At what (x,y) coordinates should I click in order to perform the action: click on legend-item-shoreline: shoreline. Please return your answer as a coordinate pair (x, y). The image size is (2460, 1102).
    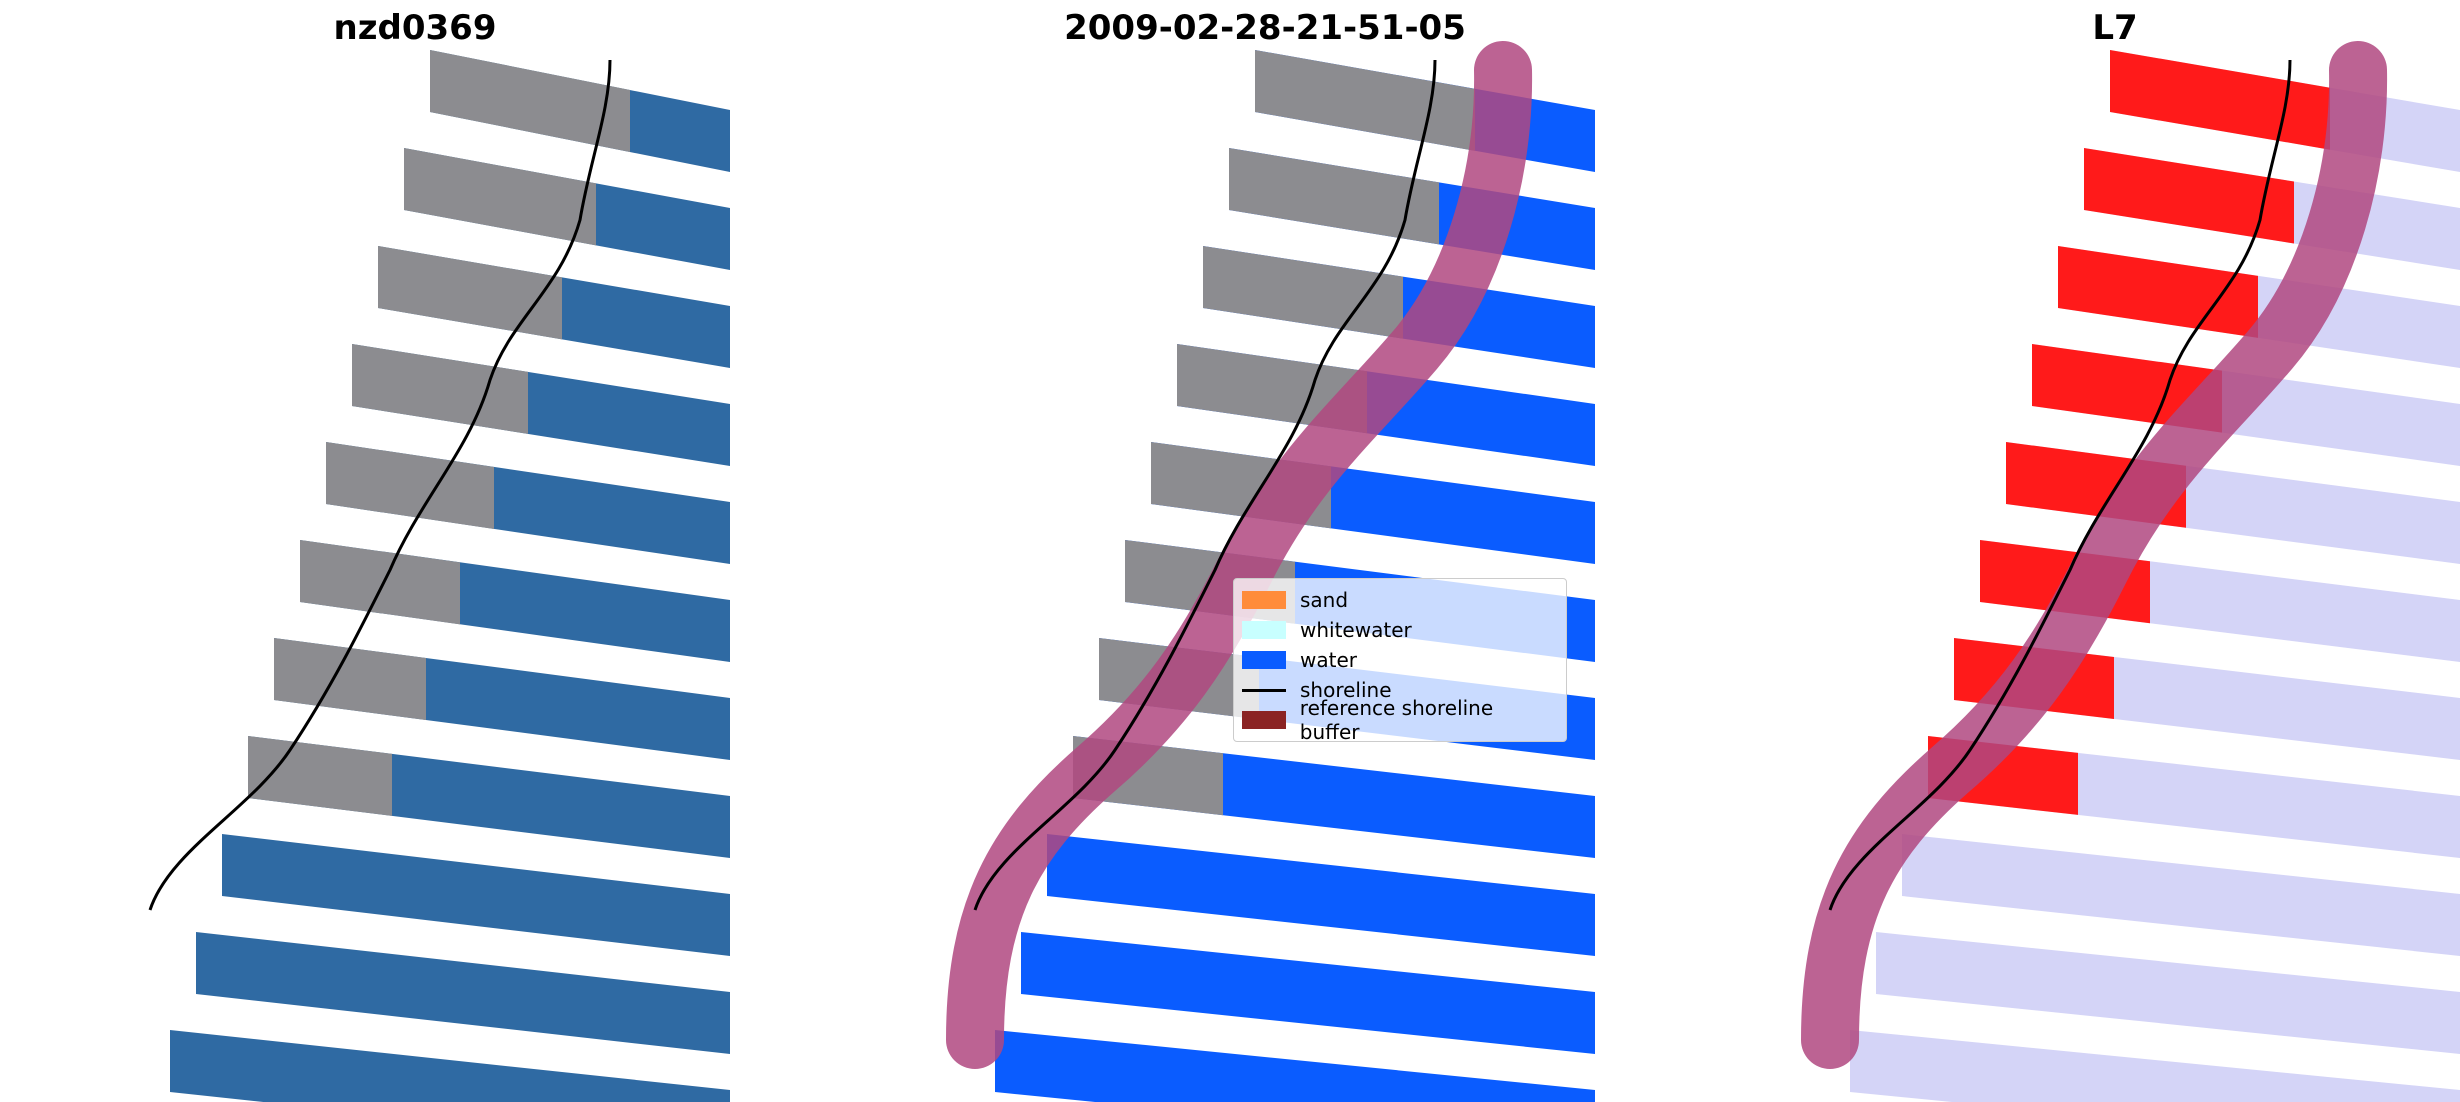
    Looking at the image, I should click on (1400, 690).